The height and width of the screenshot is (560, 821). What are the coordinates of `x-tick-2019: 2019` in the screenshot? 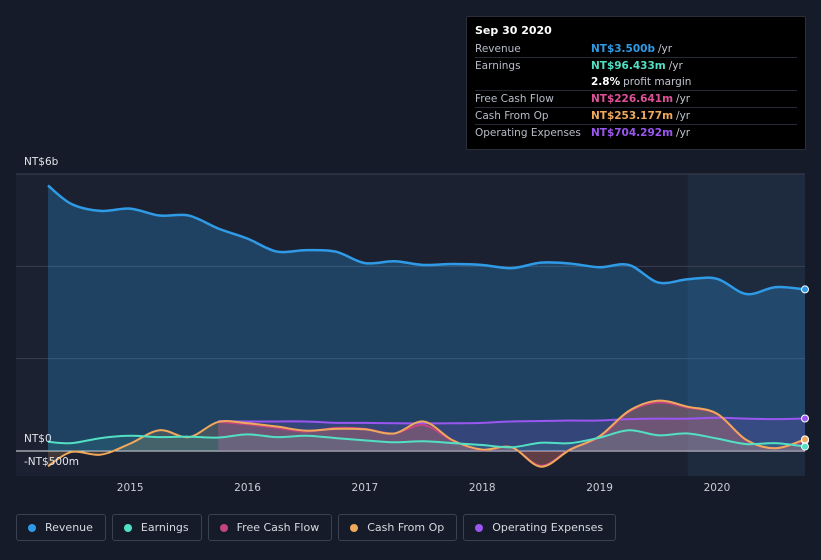 It's located at (599, 488).